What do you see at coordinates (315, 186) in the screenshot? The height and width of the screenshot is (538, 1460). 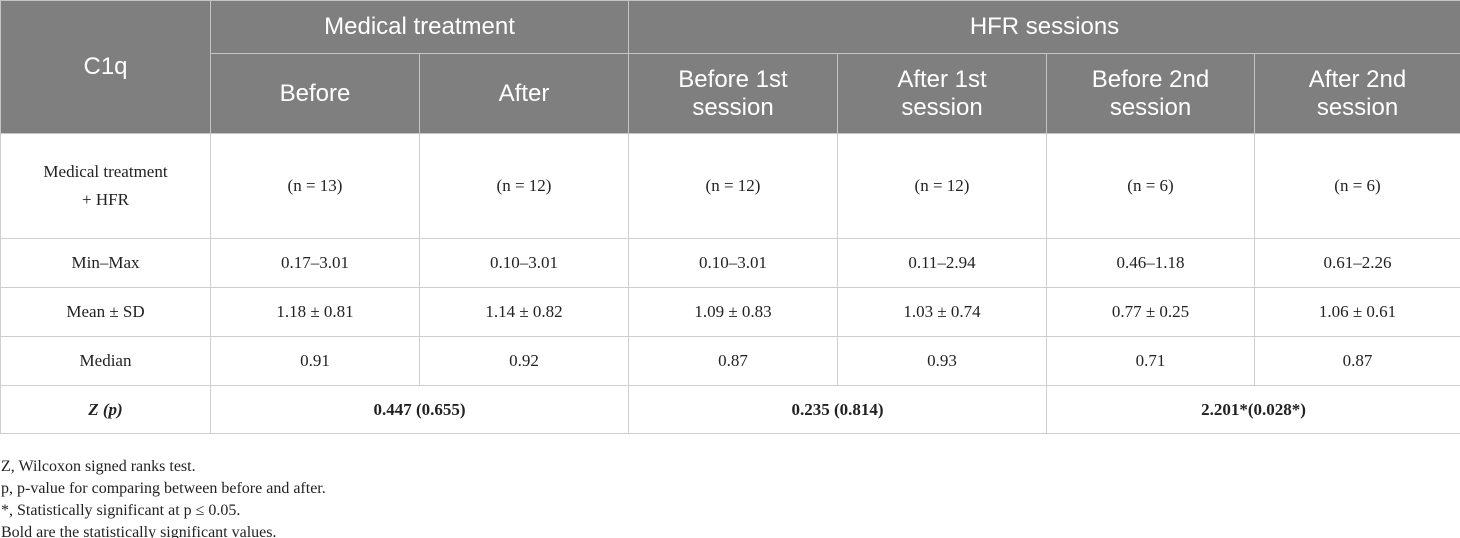 I see `cell: (n = 13)` at bounding box center [315, 186].